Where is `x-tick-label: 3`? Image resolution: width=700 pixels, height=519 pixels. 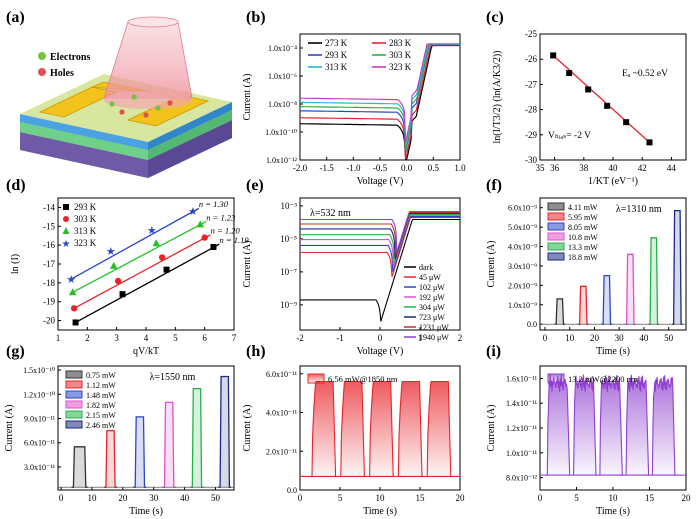
x-tick-label: 3 is located at coordinates (116, 338).